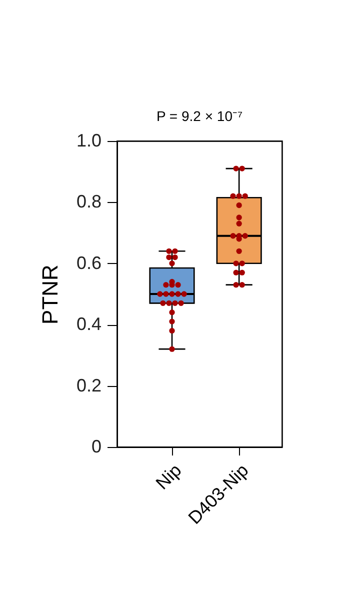 This screenshot has height=602, width=359. What do you see at coordinates (96, 446) in the screenshot?
I see `y-tick-label: 0` at bounding box center [96, 446].